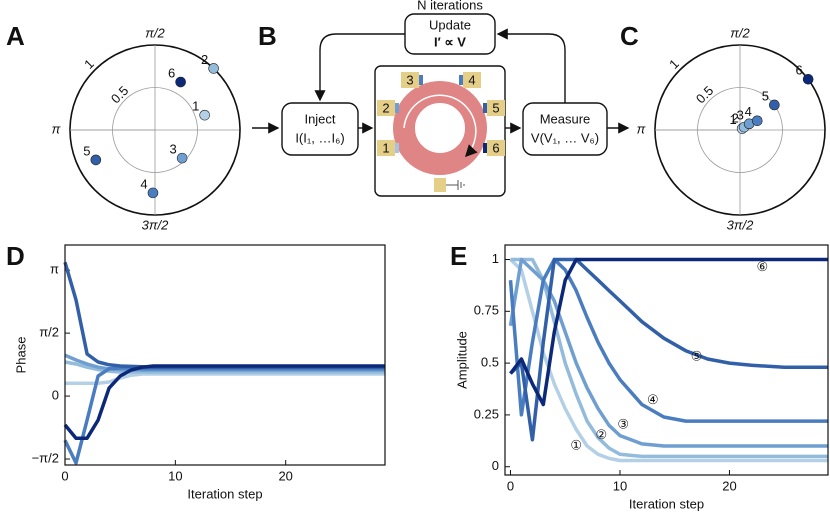  Describe the element at coordinates (204, 59) in the screenshot. I see `point-label: 2` at that location.